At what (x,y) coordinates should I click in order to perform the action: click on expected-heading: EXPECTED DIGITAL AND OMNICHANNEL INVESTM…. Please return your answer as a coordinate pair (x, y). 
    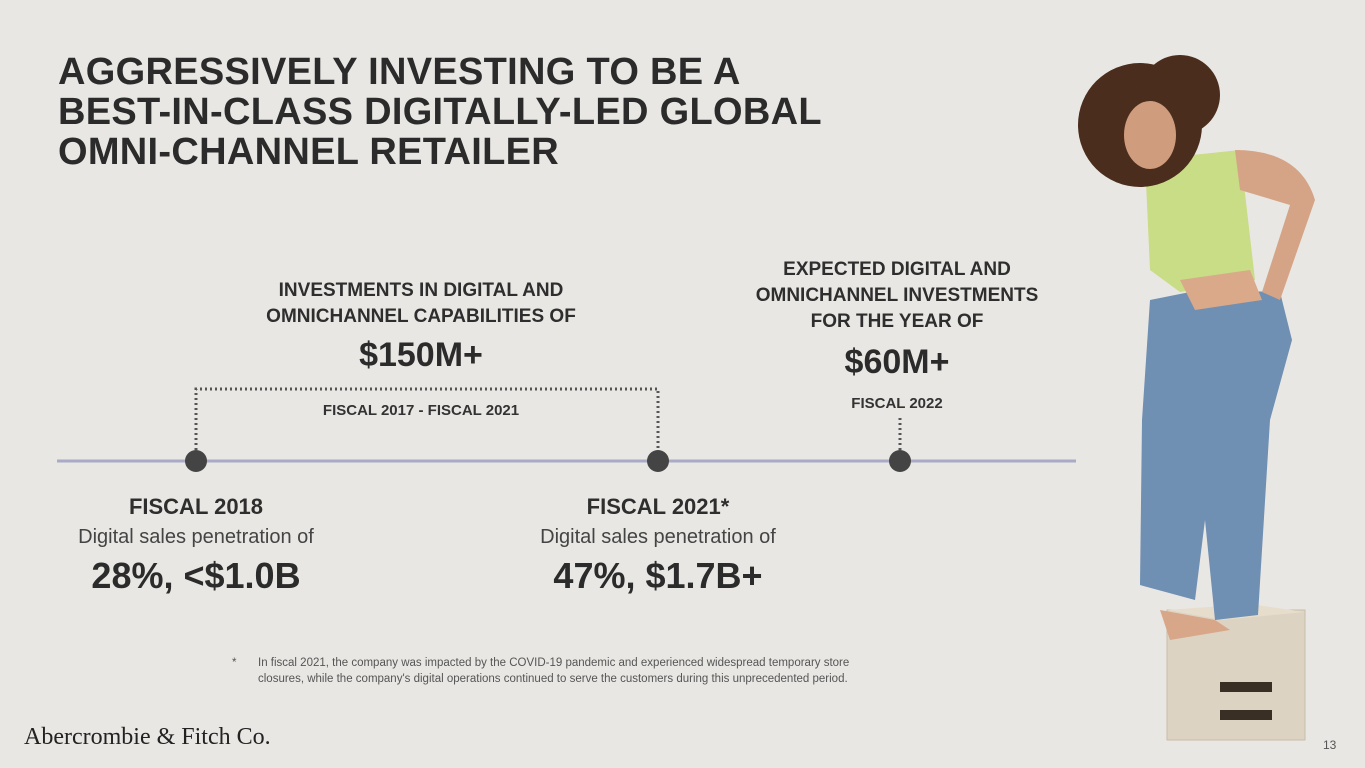
    Looking at the image, I should click on (897, 296).